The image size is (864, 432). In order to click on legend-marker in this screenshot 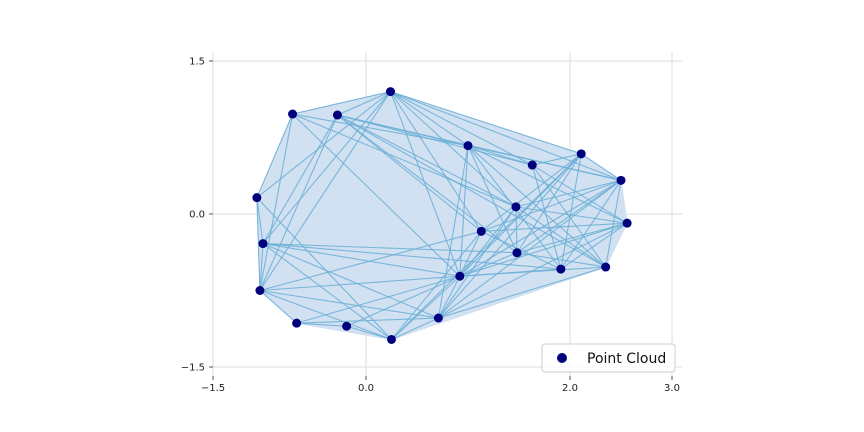, I will do `click(562, 358)`.